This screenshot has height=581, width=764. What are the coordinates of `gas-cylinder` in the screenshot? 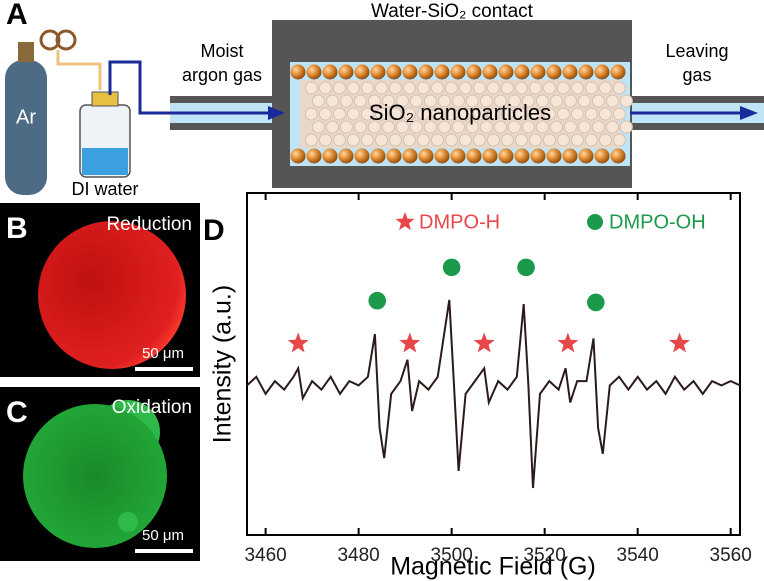 It's located at (26, 127).